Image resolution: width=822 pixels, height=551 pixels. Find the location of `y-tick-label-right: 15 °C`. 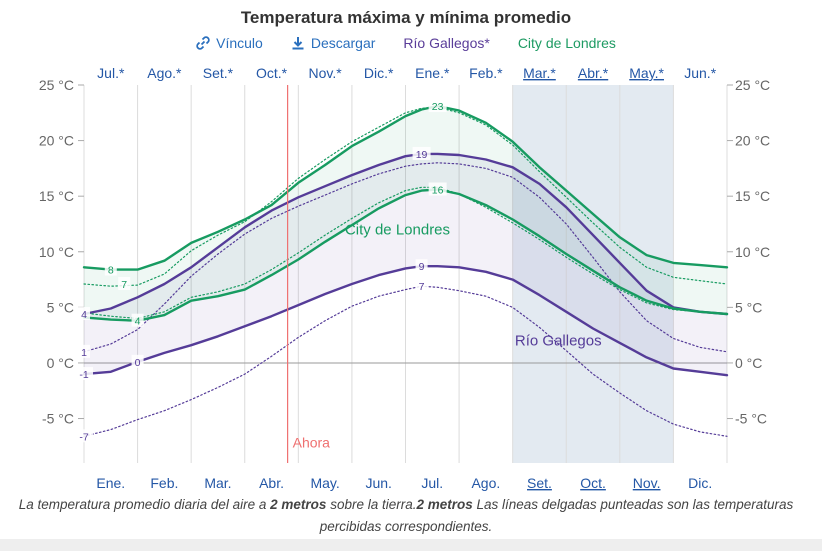

y-tick-label-right: 15 °C is located at coordinates (752, 196).